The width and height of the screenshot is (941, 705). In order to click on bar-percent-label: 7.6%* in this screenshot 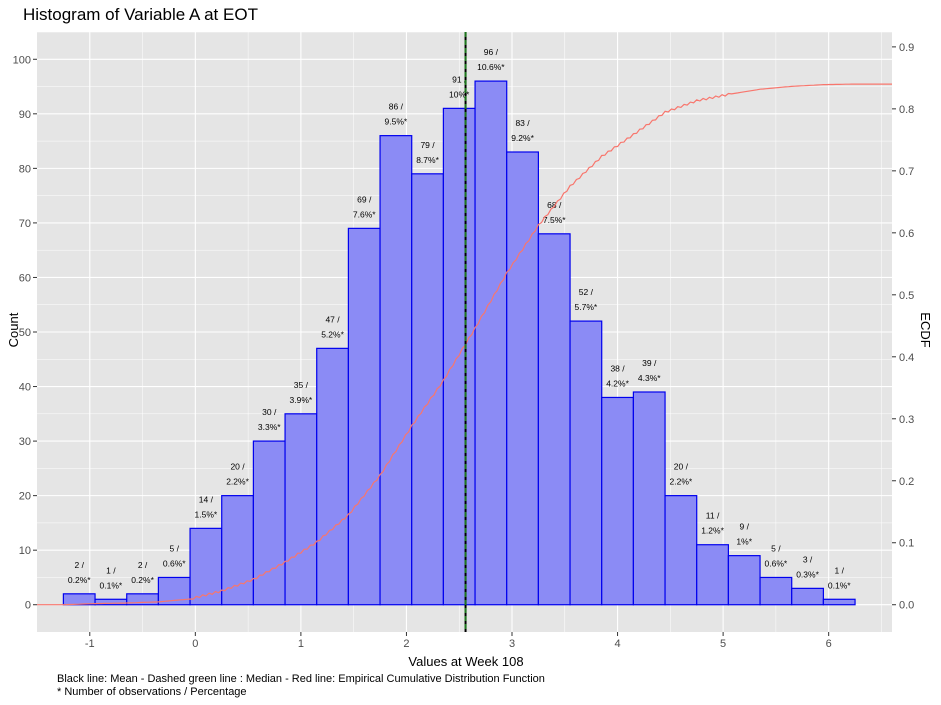, I will do `click(364, 214)`.